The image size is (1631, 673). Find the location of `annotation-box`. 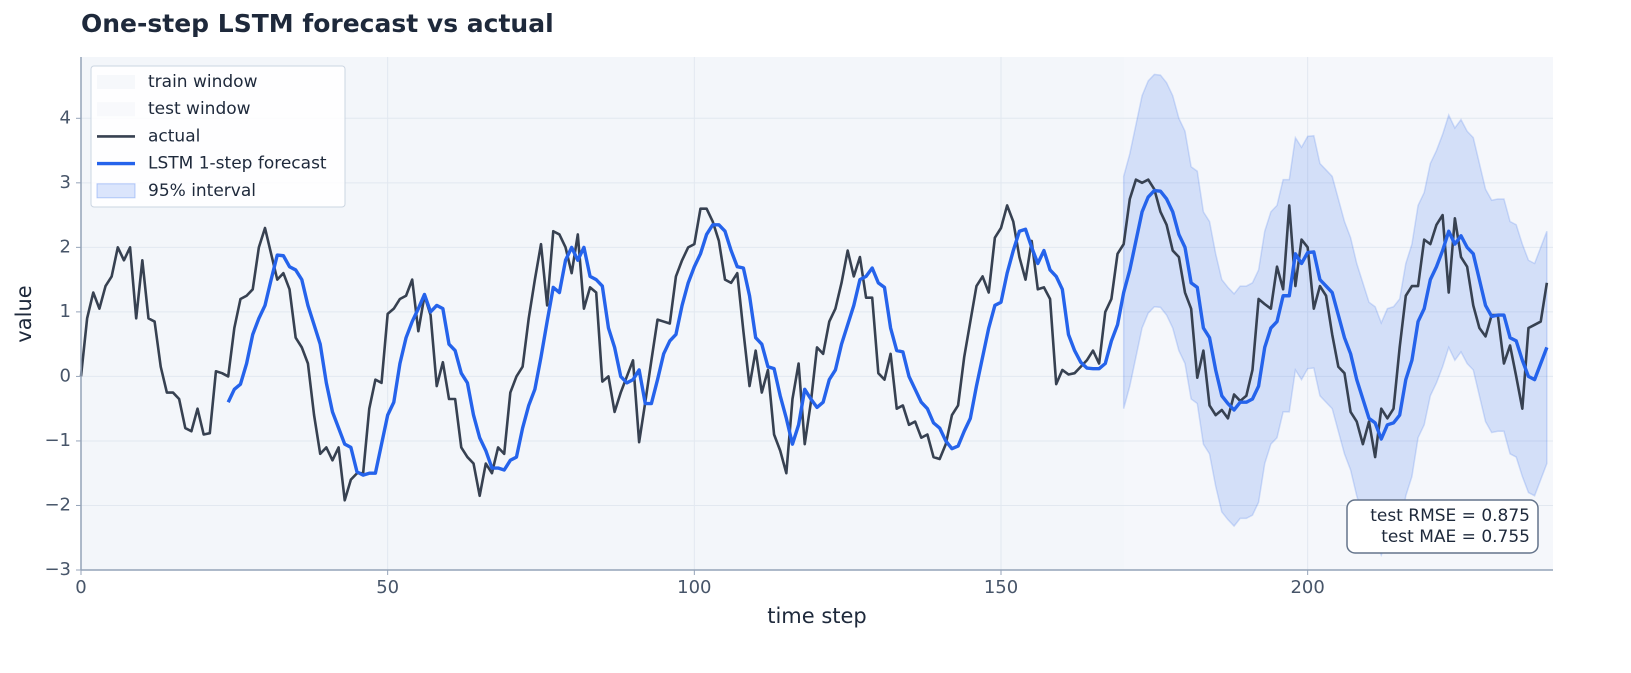

annotation-box is located at coordinates (1442, 526).